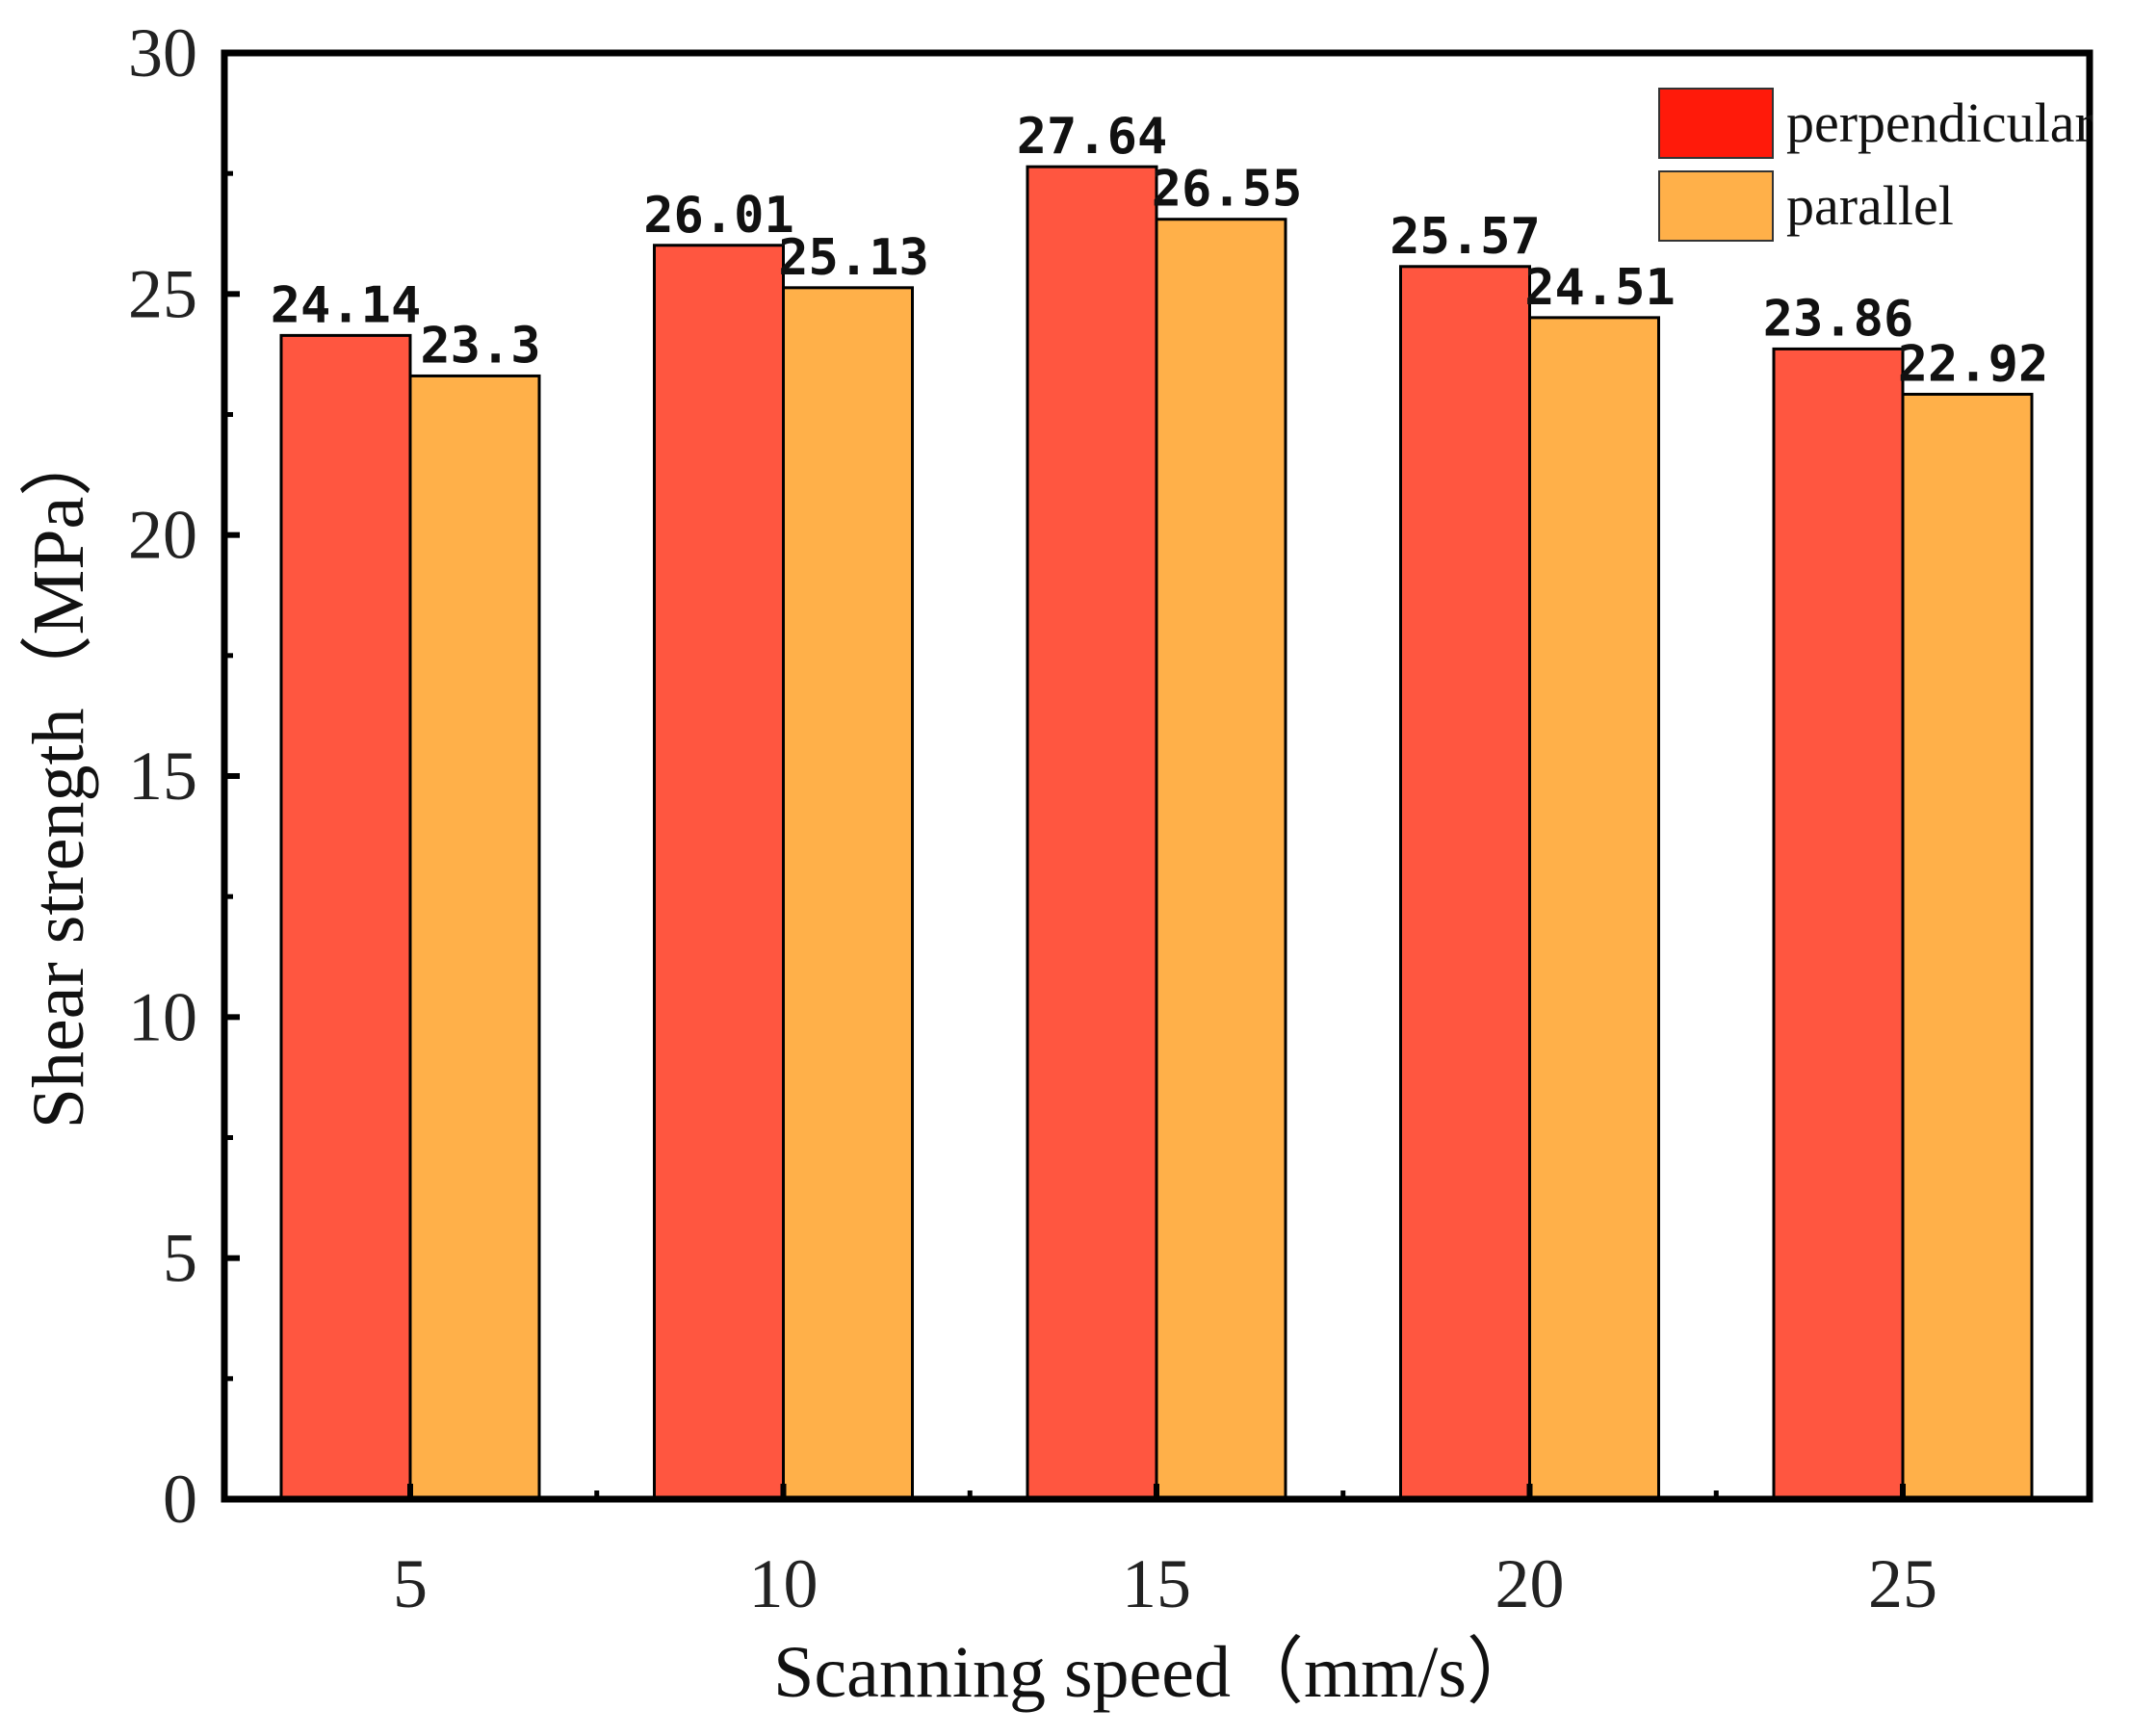  Describe the element at coordinates (162, 52) in the screenshot. I see `y-tick-label: 30` at that location.